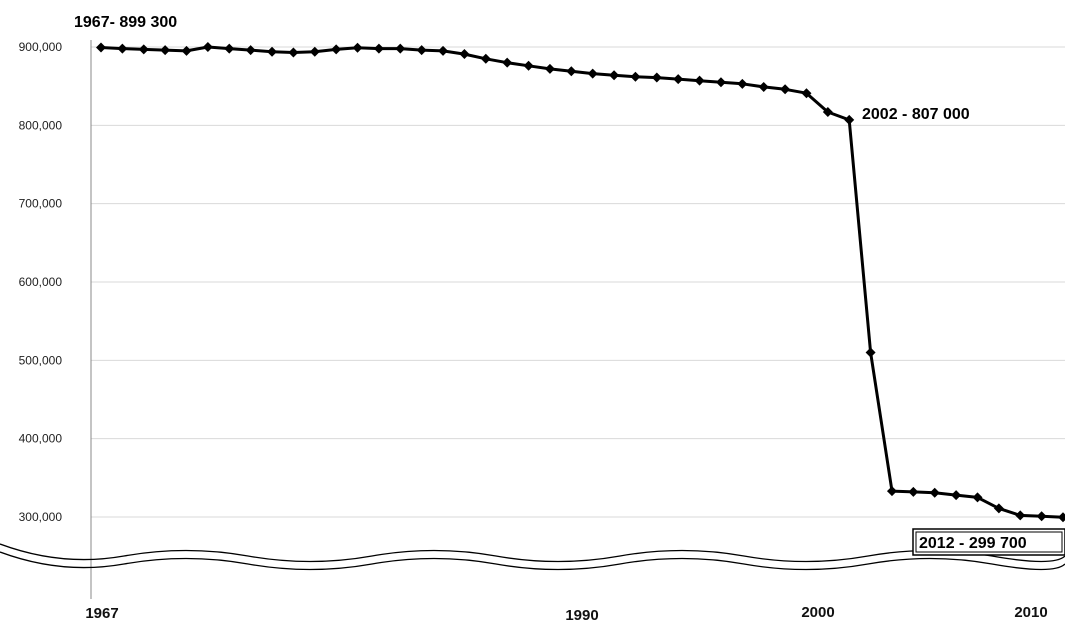  Describe the element at coordinates (41, 360) in the screenshot. I see `y-tick-label: 500,000` at that location.